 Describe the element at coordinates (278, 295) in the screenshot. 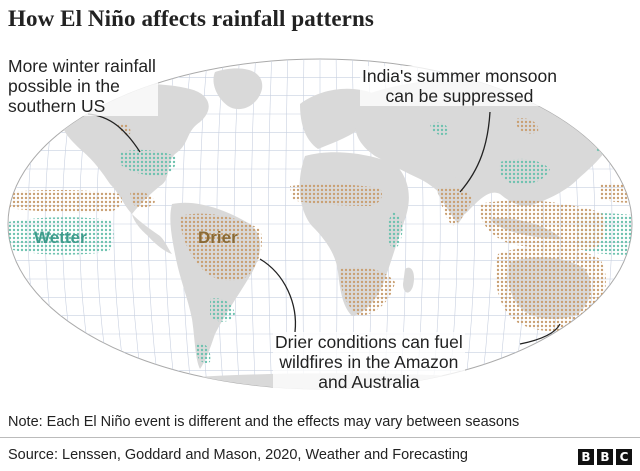

I see `arrow-amazon` at that location.